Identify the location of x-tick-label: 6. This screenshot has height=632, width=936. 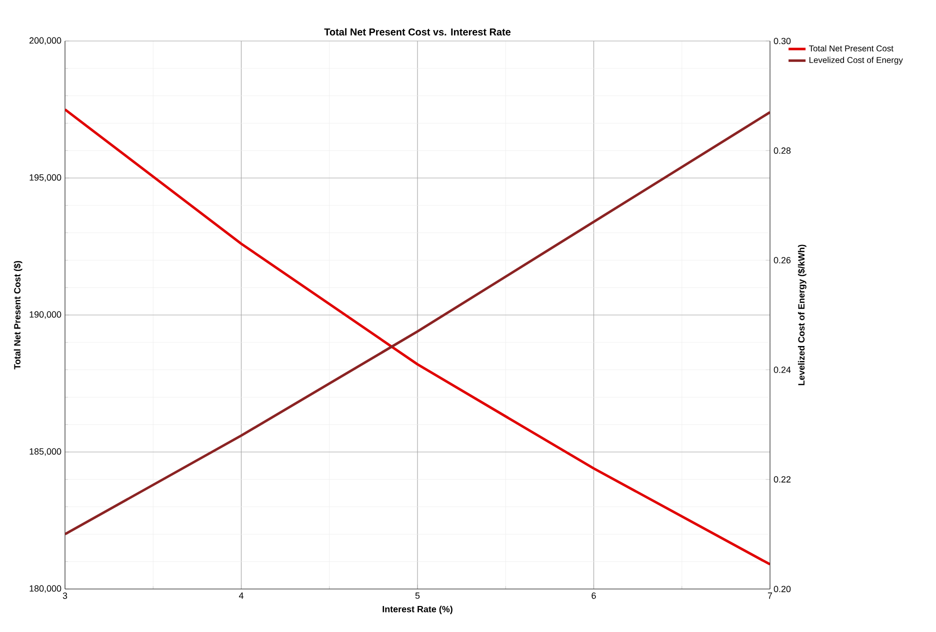
(594, 595).